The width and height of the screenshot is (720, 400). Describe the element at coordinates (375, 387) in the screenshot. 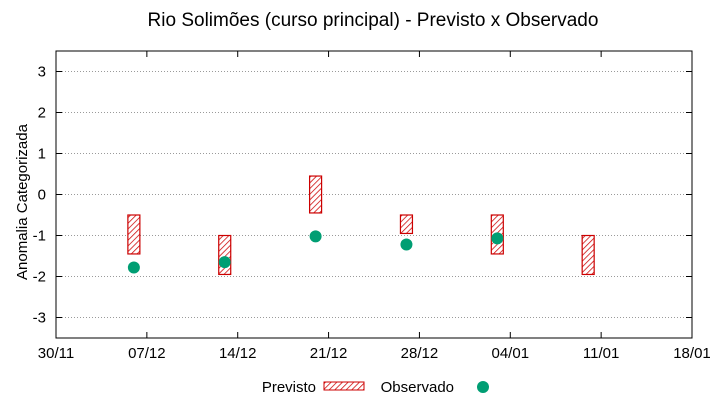

I see `legend: Previsto Observado` at that location.